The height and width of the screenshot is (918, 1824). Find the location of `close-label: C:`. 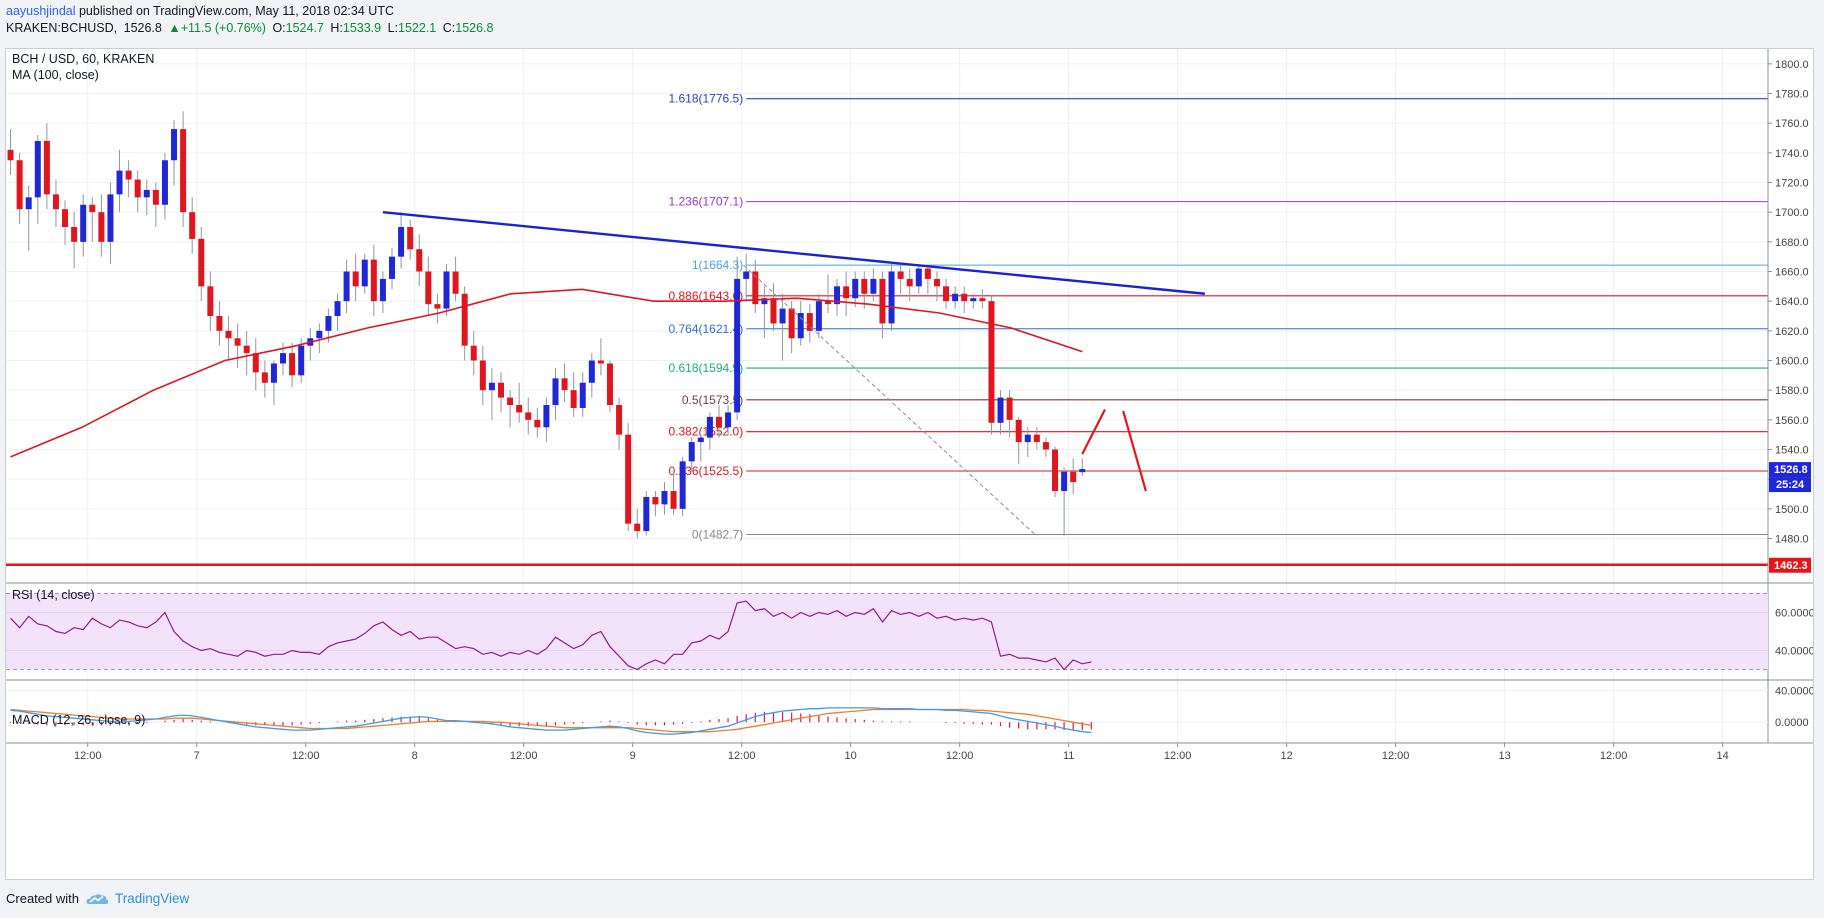

close-label: C: is located at coordinates (449, 28).